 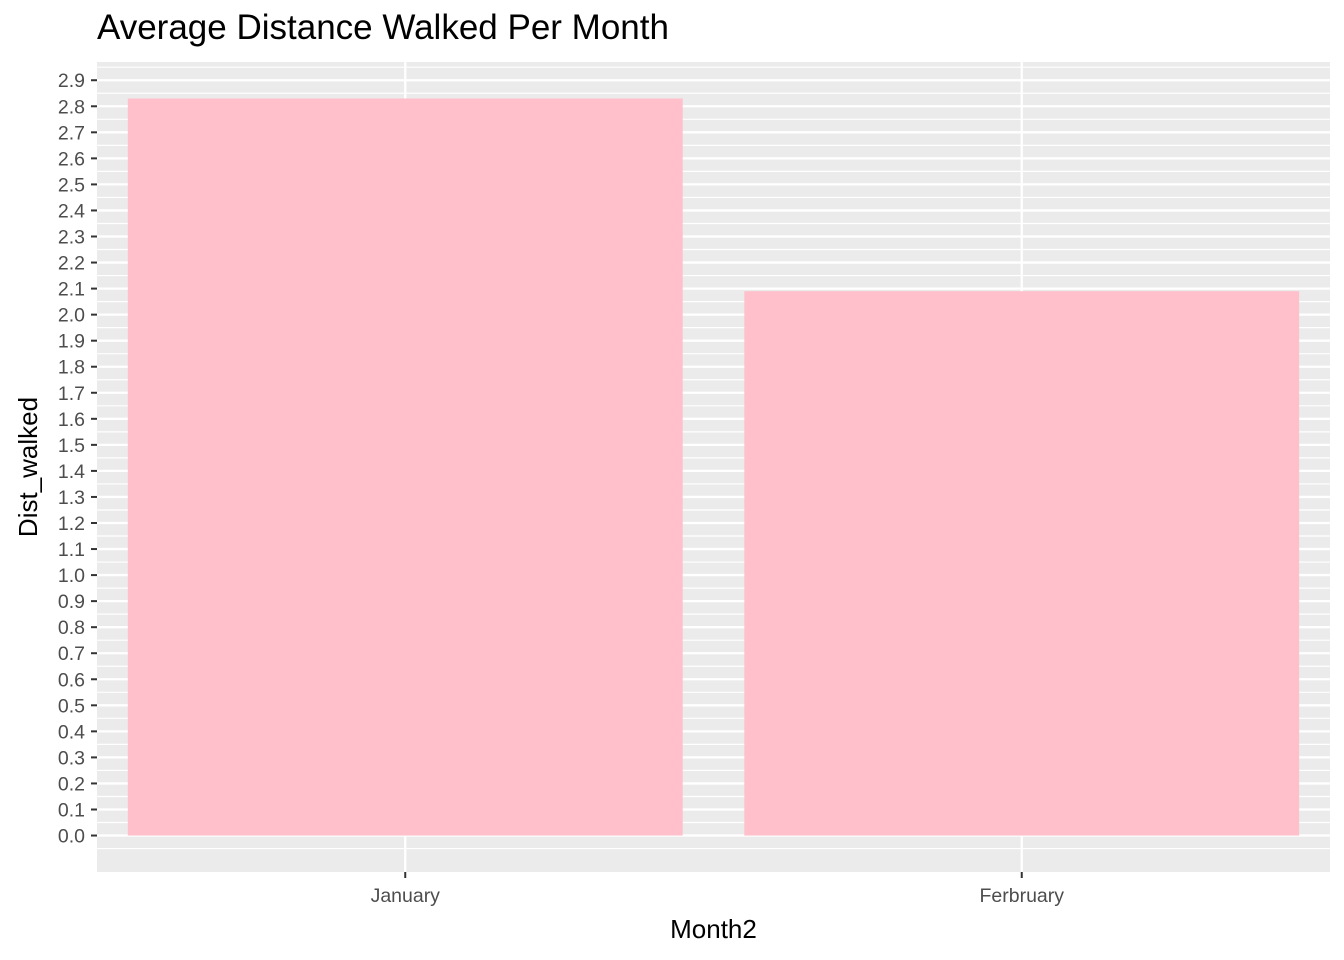 What do you see at coordinates (717, 889) in the screenshot?
I see `x-axis: January Ferbruary` at bounding box center [717, 889].